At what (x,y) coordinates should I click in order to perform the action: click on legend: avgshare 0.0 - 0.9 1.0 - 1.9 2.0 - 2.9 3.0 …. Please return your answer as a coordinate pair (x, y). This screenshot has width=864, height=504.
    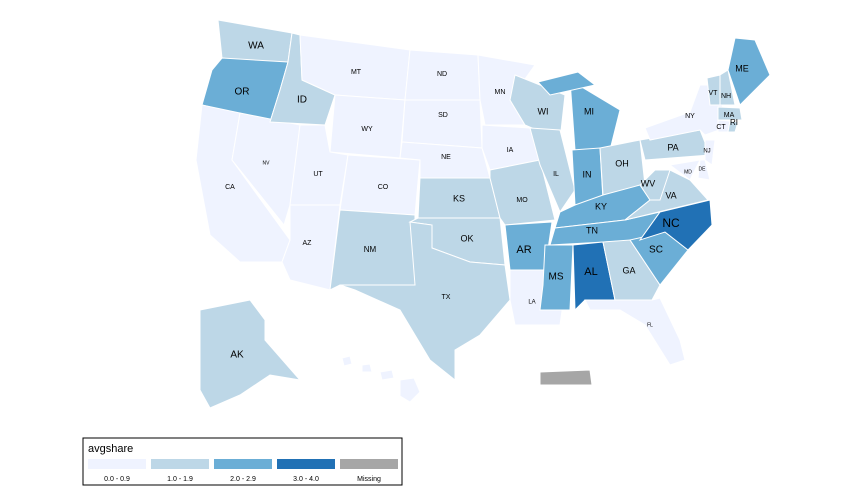
    Looking at the image, I should click on (242, 461).